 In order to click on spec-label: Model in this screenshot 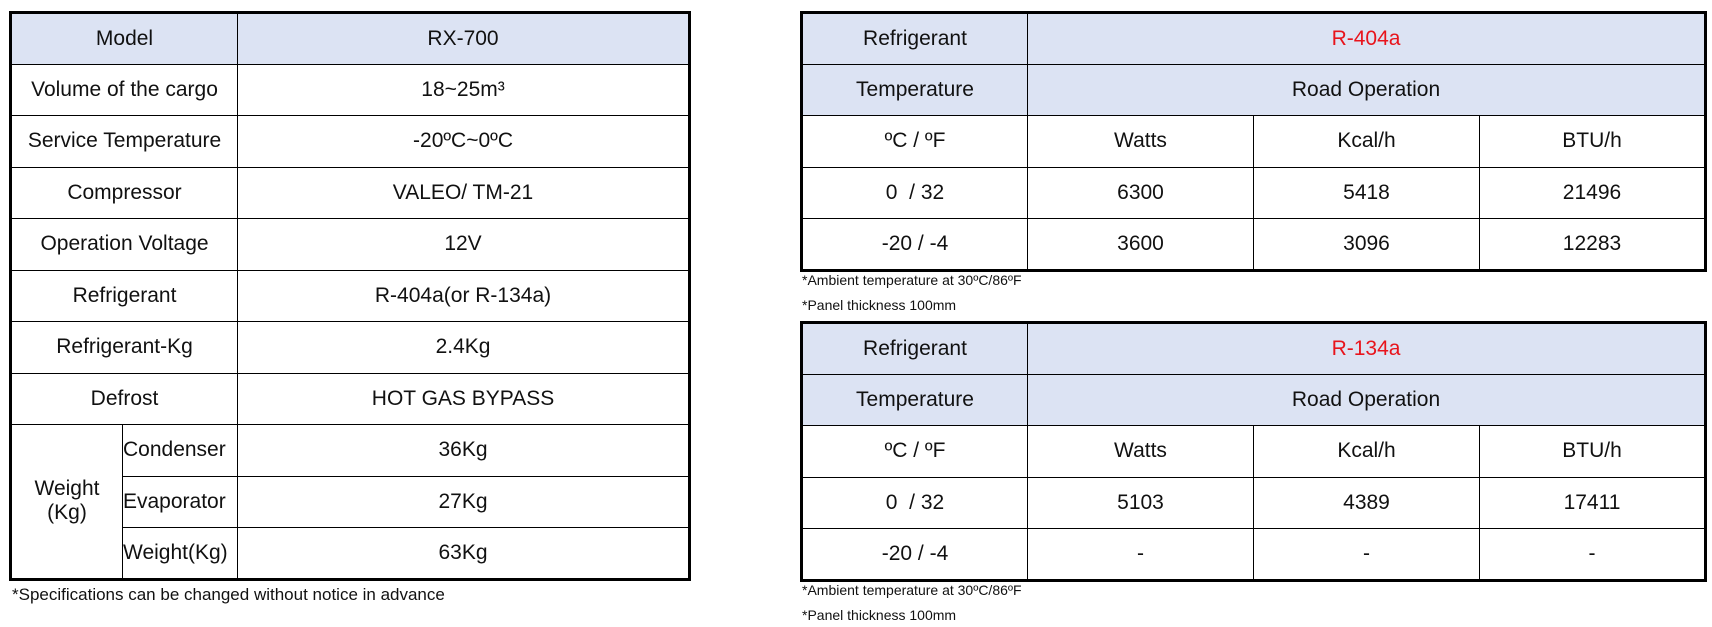, I will do `click(124, 38)`.